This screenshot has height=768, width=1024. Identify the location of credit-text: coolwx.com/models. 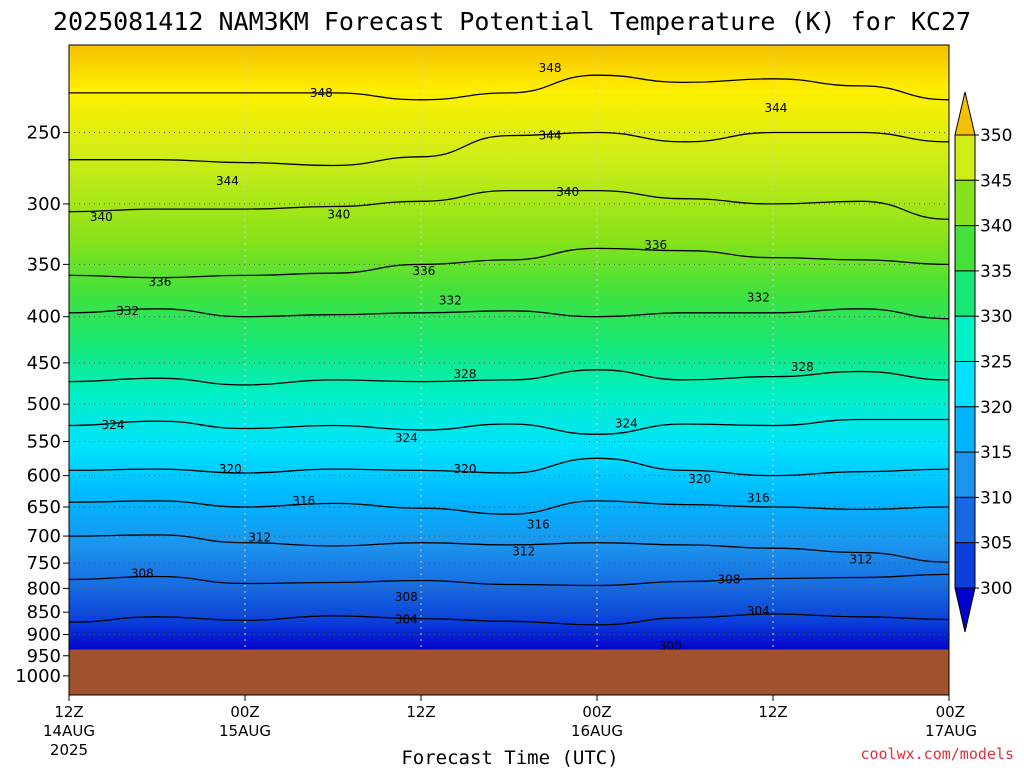
(937, 754).